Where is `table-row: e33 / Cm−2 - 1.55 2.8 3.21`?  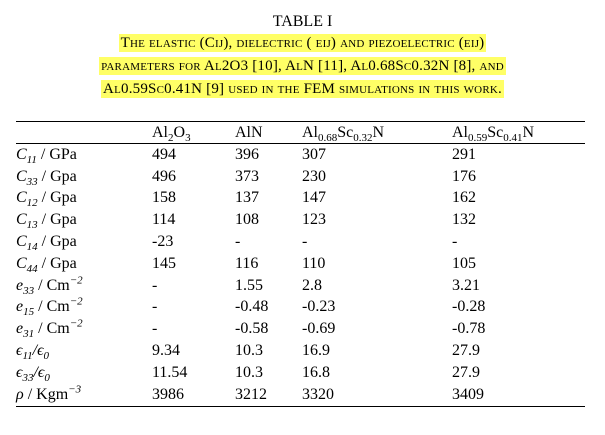 table-row: e33 / Cm−2 - 1.55 2.8 3.21 is located at coordinates (300, 286).